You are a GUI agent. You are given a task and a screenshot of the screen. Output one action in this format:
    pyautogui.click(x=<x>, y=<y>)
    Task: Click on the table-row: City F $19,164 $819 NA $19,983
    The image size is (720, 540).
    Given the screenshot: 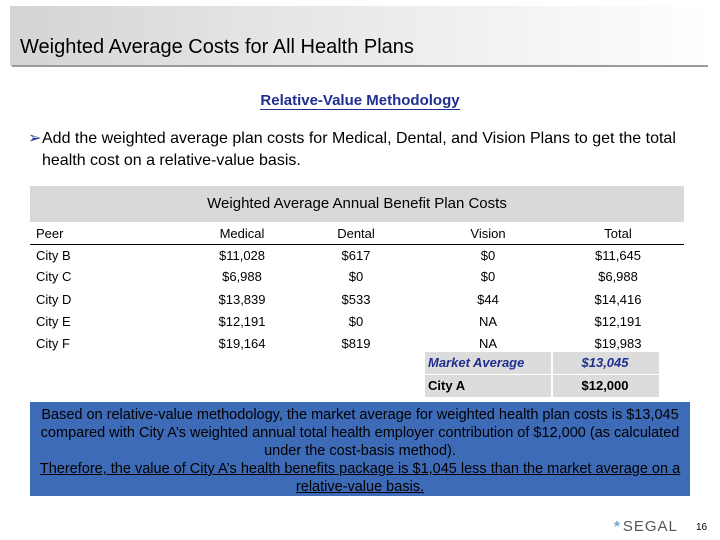 What is the action you would take?
    pyautogui.click(x=357, y=343)
    